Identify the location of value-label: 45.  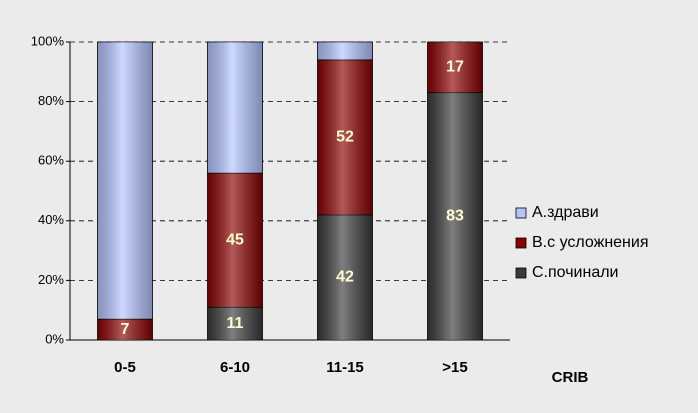
(235, 239).